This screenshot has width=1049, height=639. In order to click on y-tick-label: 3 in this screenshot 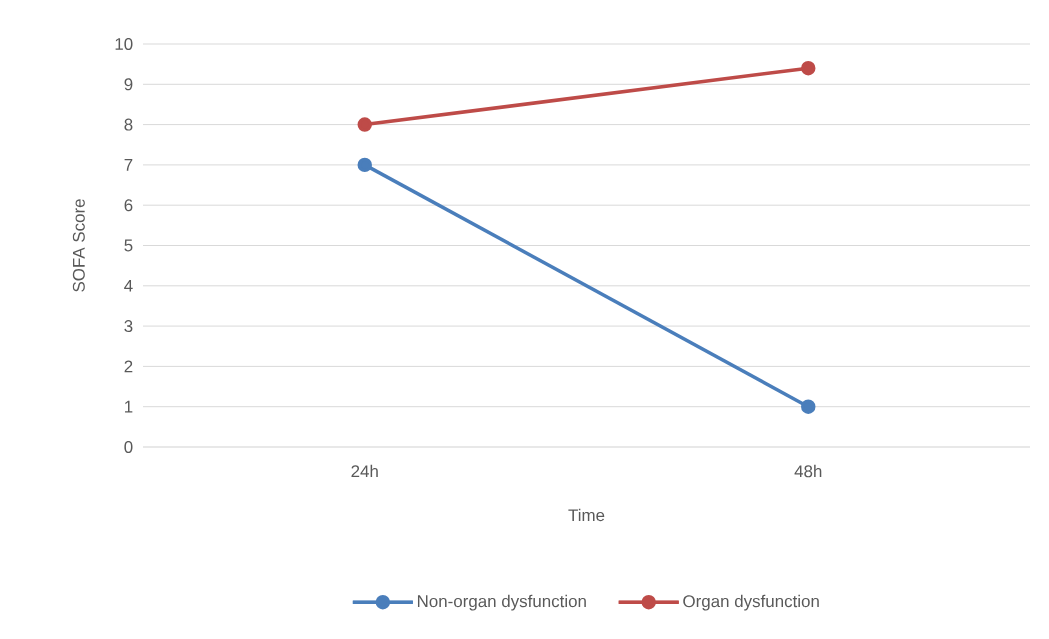, I will do `click(128, 326)`.